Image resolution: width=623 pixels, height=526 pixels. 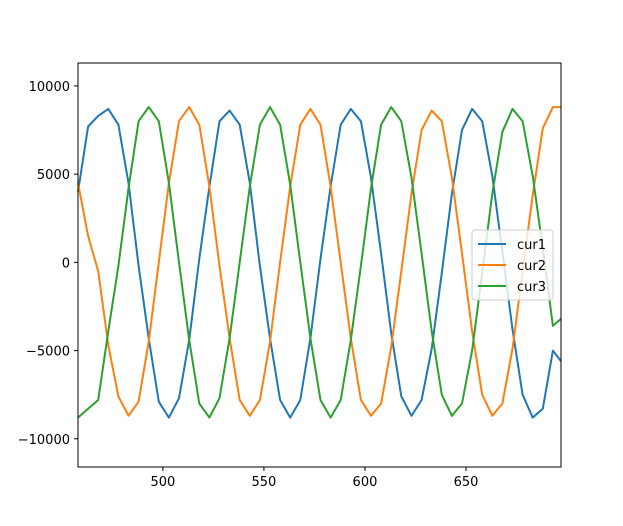 I want to click on x-tick-label: 600, so click(x=365, y=482).